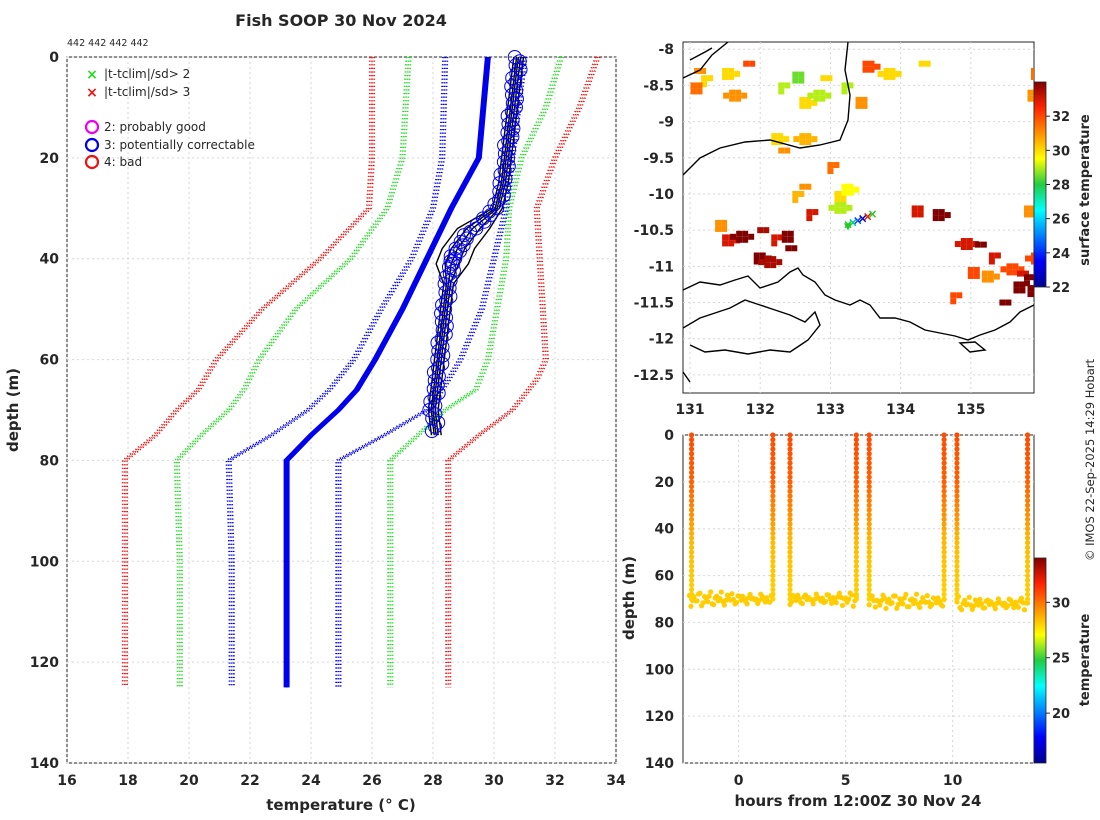 This screenshot has height=820, width=1100. What do you see at coordinates (1040, 184) in the screenshot?
I see `sst-colorbar` at bounding box center [1040, 184].